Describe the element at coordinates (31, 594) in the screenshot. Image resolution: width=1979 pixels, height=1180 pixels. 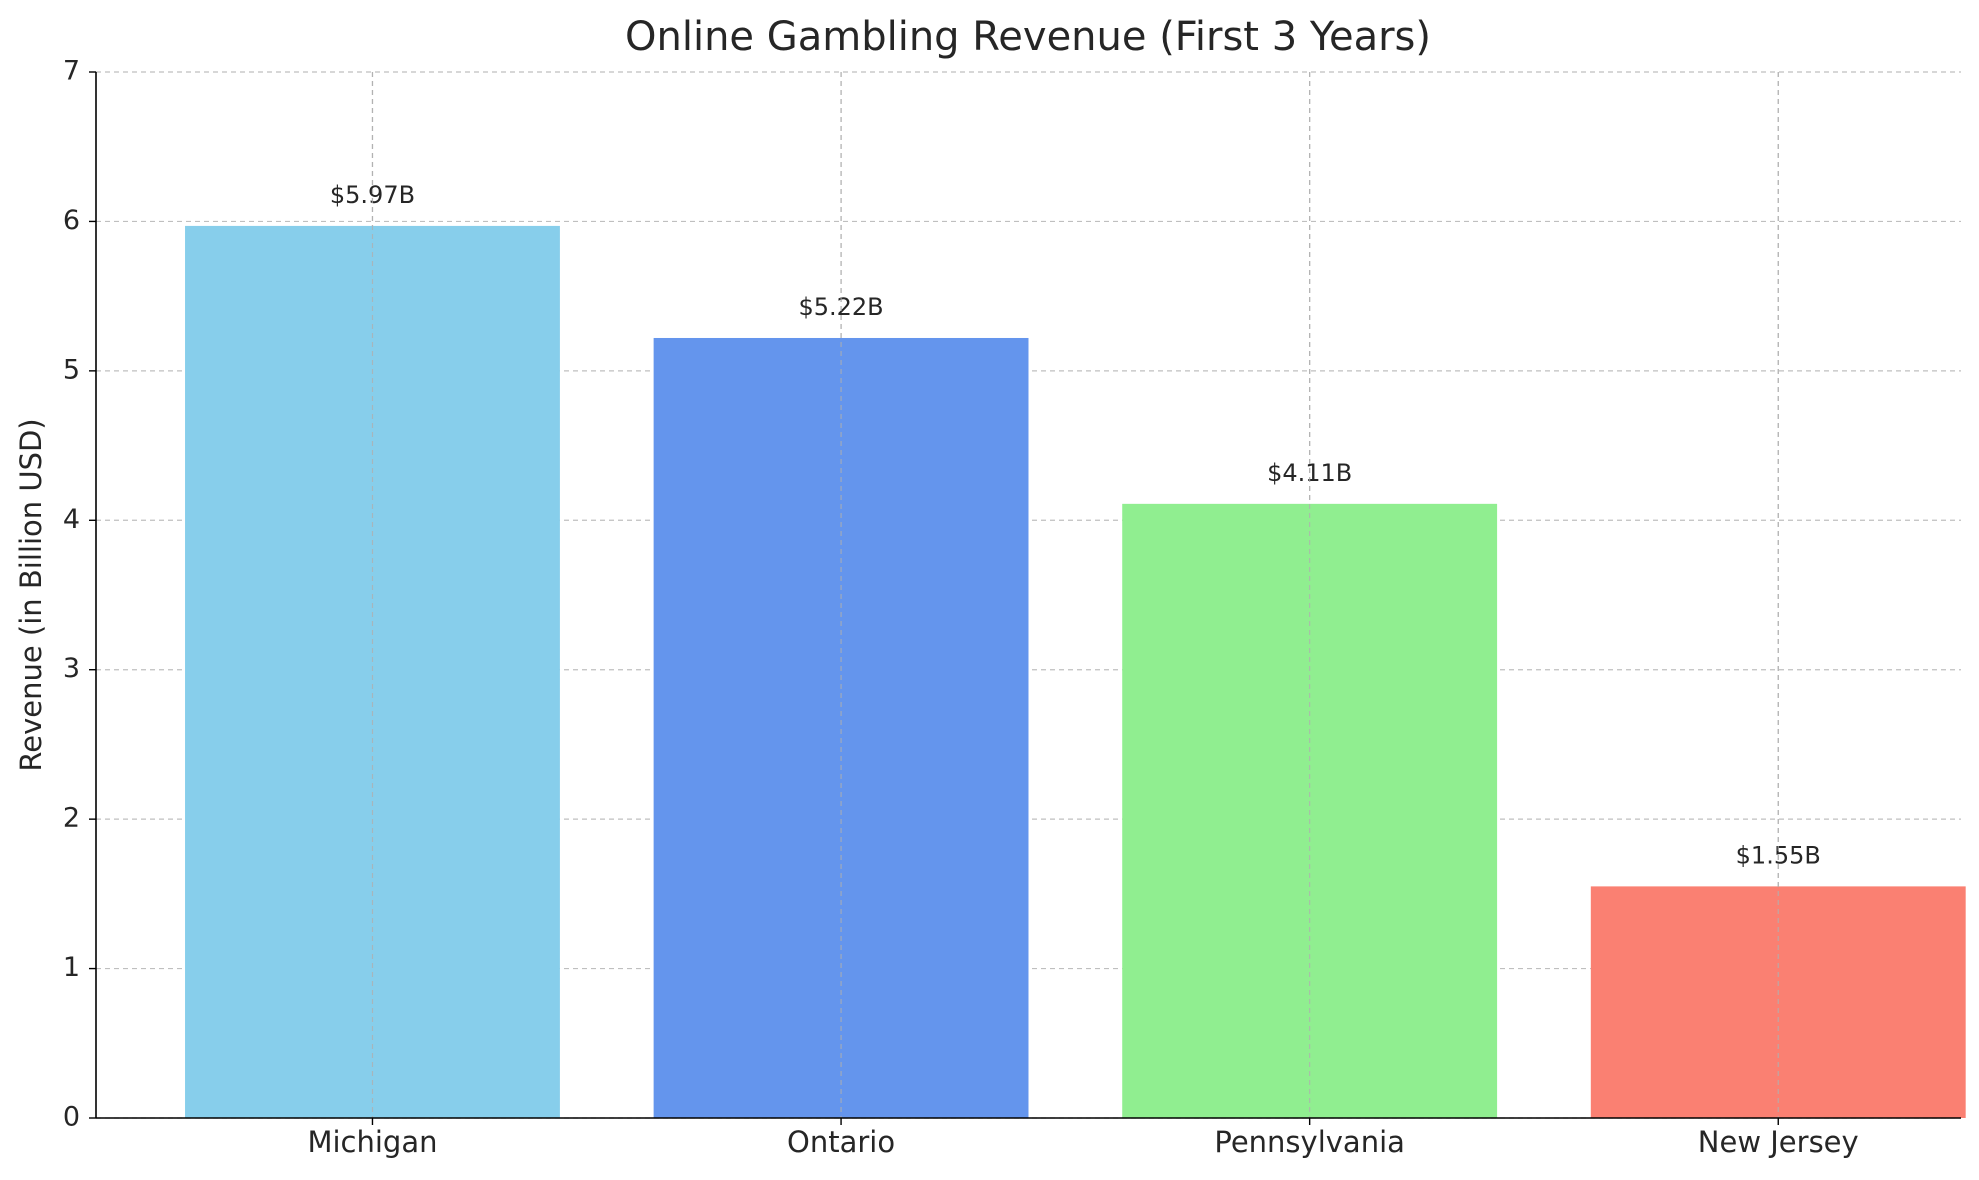
I see `y-axis-label: Revenue (in Billion USD)` at that location.